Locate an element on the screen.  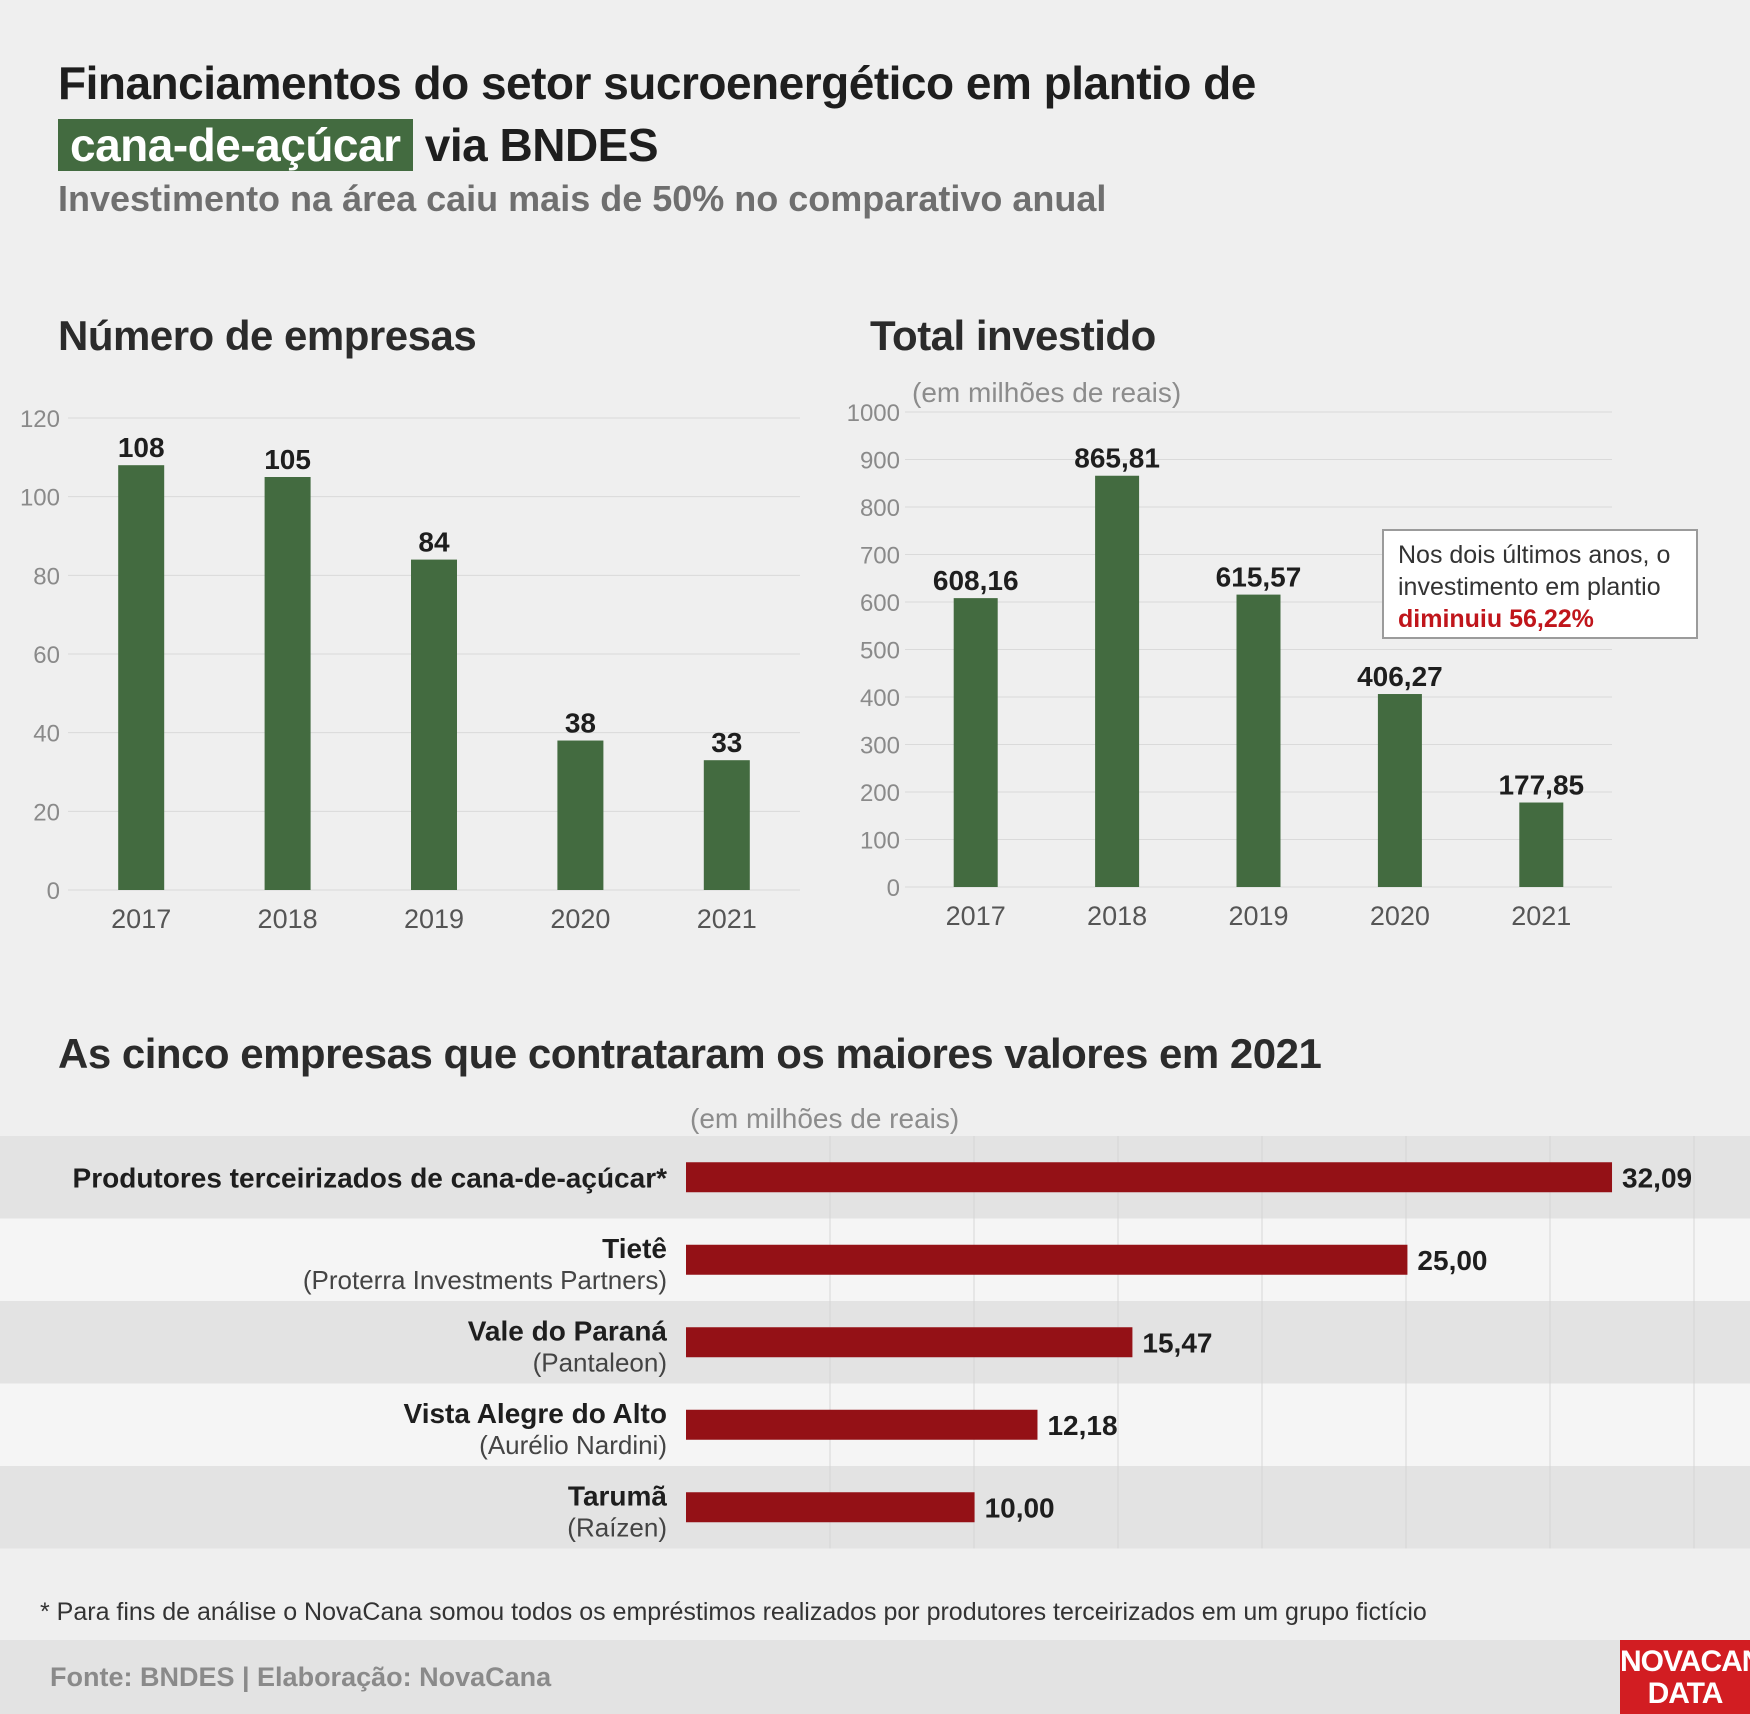
data-label: 177,85 is located at coordinates (1541, 785).